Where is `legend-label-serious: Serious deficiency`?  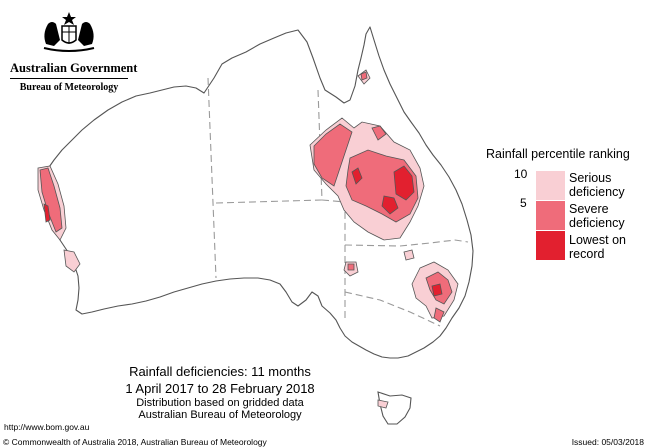 legend-label-serious: Serious deficiency is located at coordinates (597, 185).